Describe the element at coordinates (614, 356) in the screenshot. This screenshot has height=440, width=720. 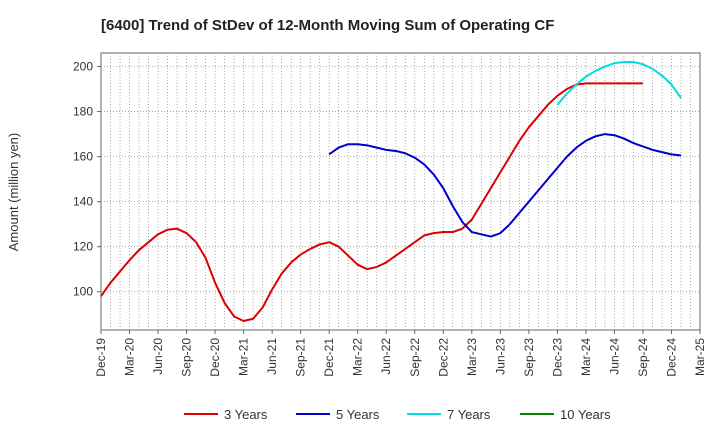
I see `x-tick-label: Jun-24` at that location.